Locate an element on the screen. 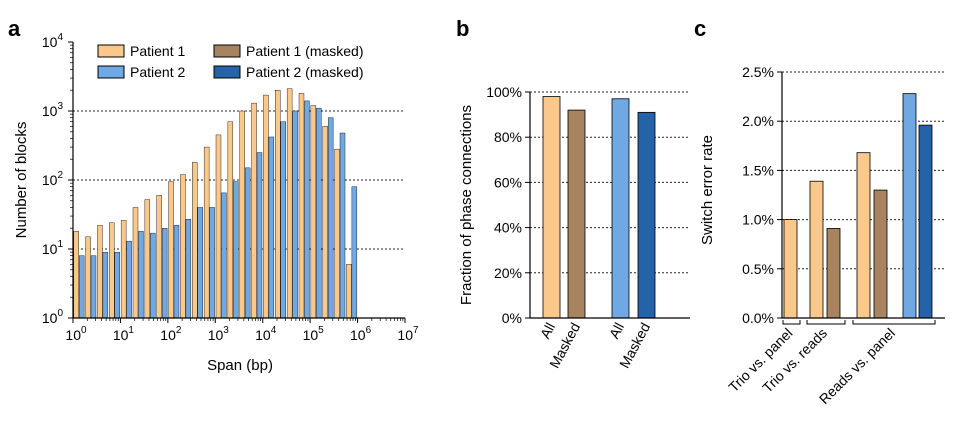 Image resolution: width=957 pixels, height=430 pixels. x-tick-label: 10² is located at coordinates (171, 334).